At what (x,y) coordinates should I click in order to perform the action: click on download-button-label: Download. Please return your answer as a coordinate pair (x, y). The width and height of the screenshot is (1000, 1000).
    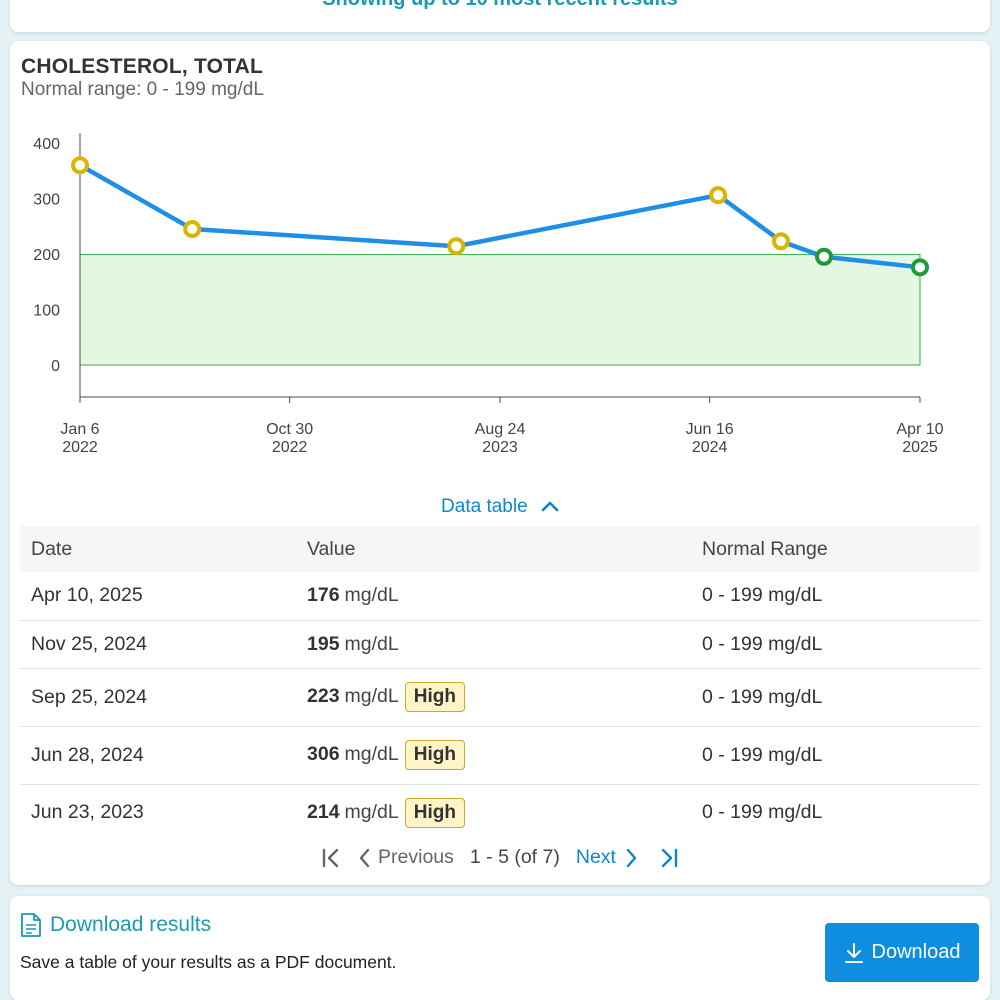
    Looking at the image, I should click on (916, 952).